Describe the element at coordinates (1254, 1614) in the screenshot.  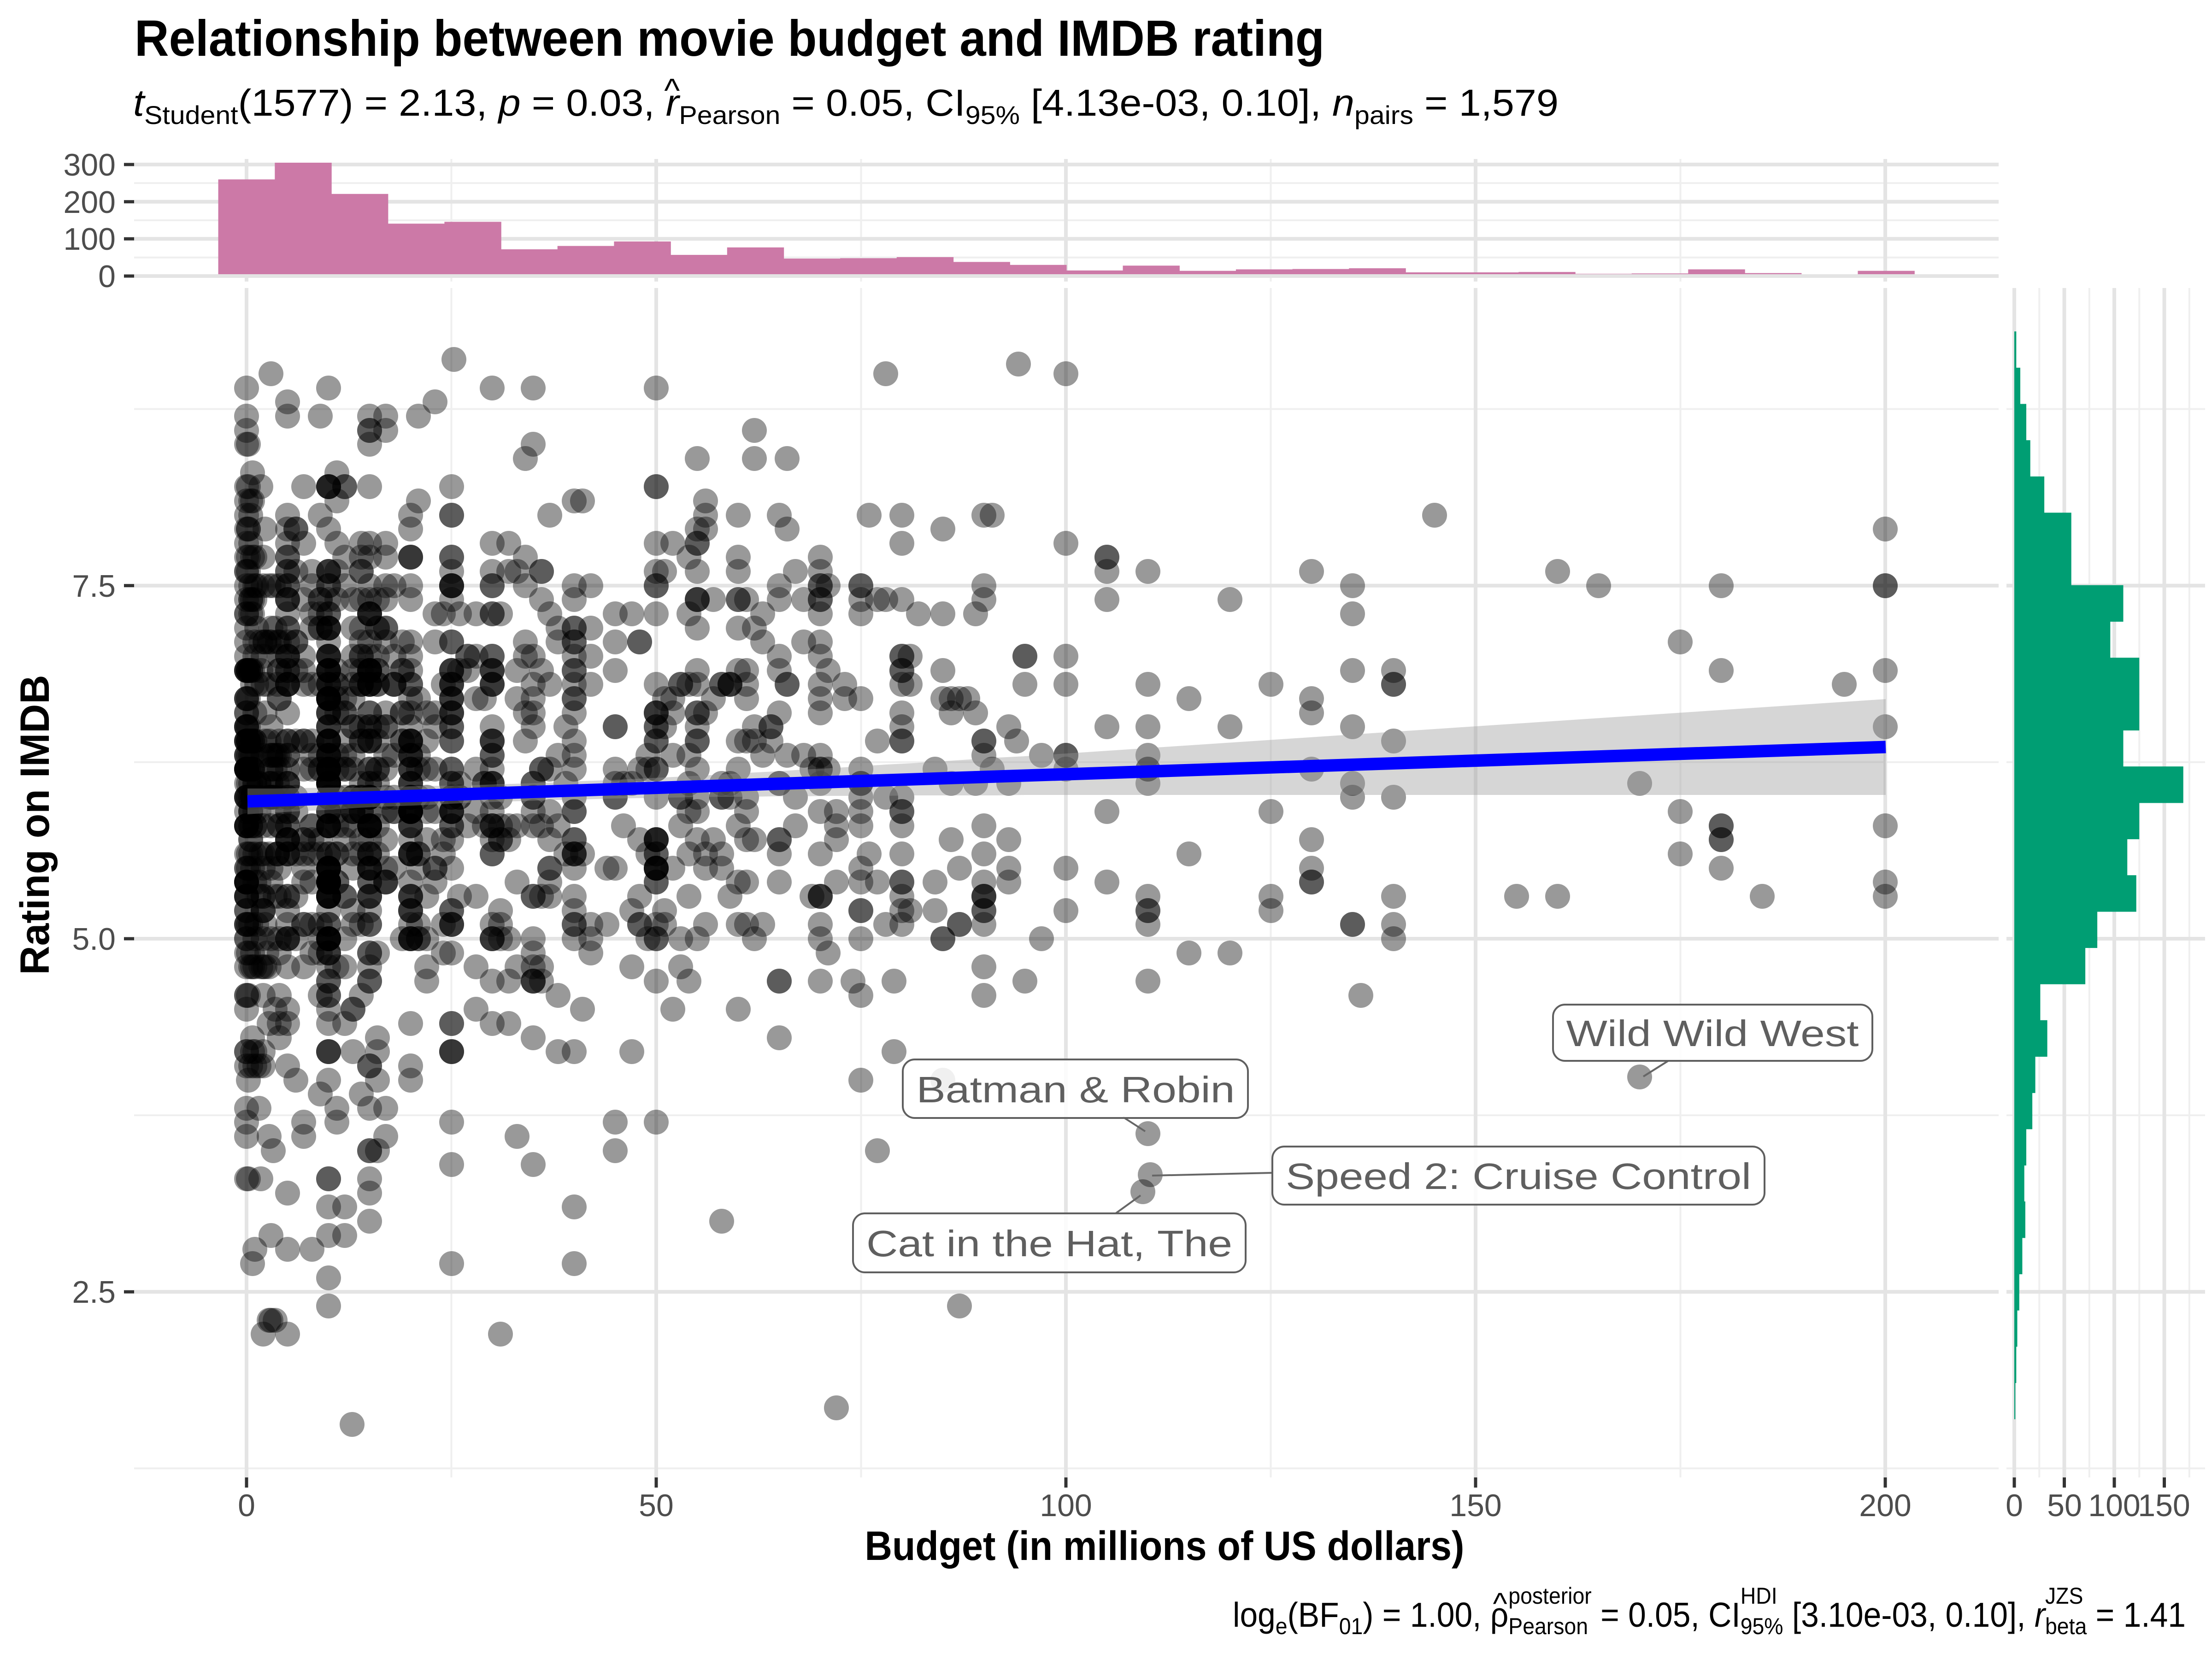
I see `svg-text: log` at that location.